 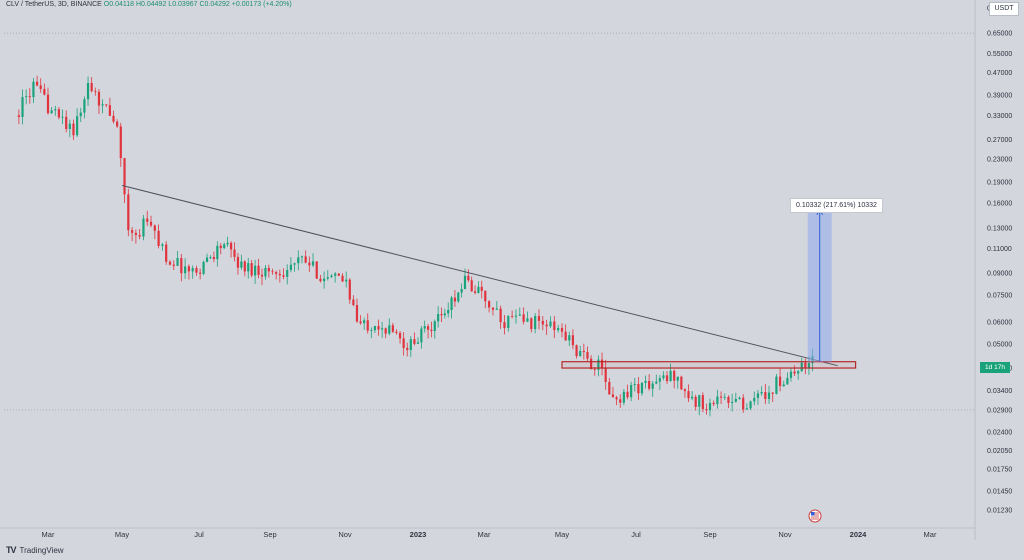 What do you see at coordinates (35, 550) in the screenshot?
I see `tradingview-brand: TV TradingView` at bounding box center [35, 550].